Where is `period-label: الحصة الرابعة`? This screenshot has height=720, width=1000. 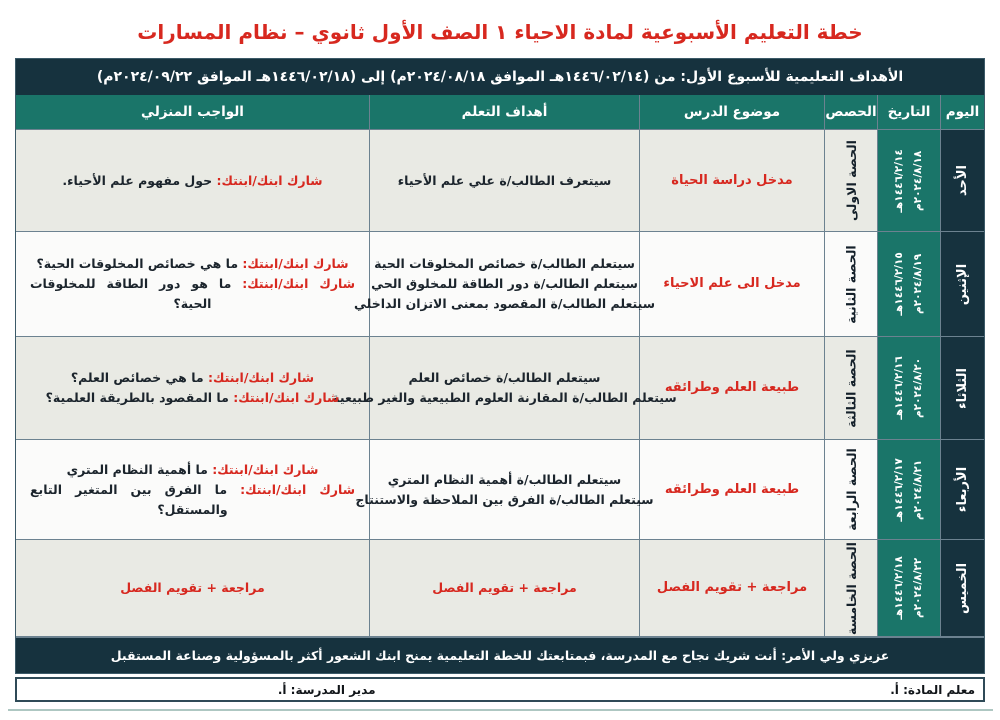 period-label: الحصة الرابعة is located at coordinates (851, 489).